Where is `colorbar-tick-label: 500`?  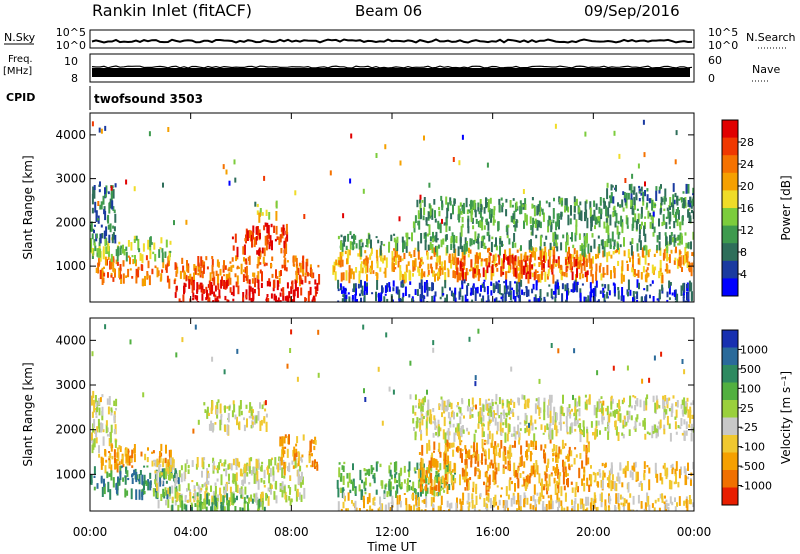
colorbar-tick-label: 500 is located at coordinates (750, 369).